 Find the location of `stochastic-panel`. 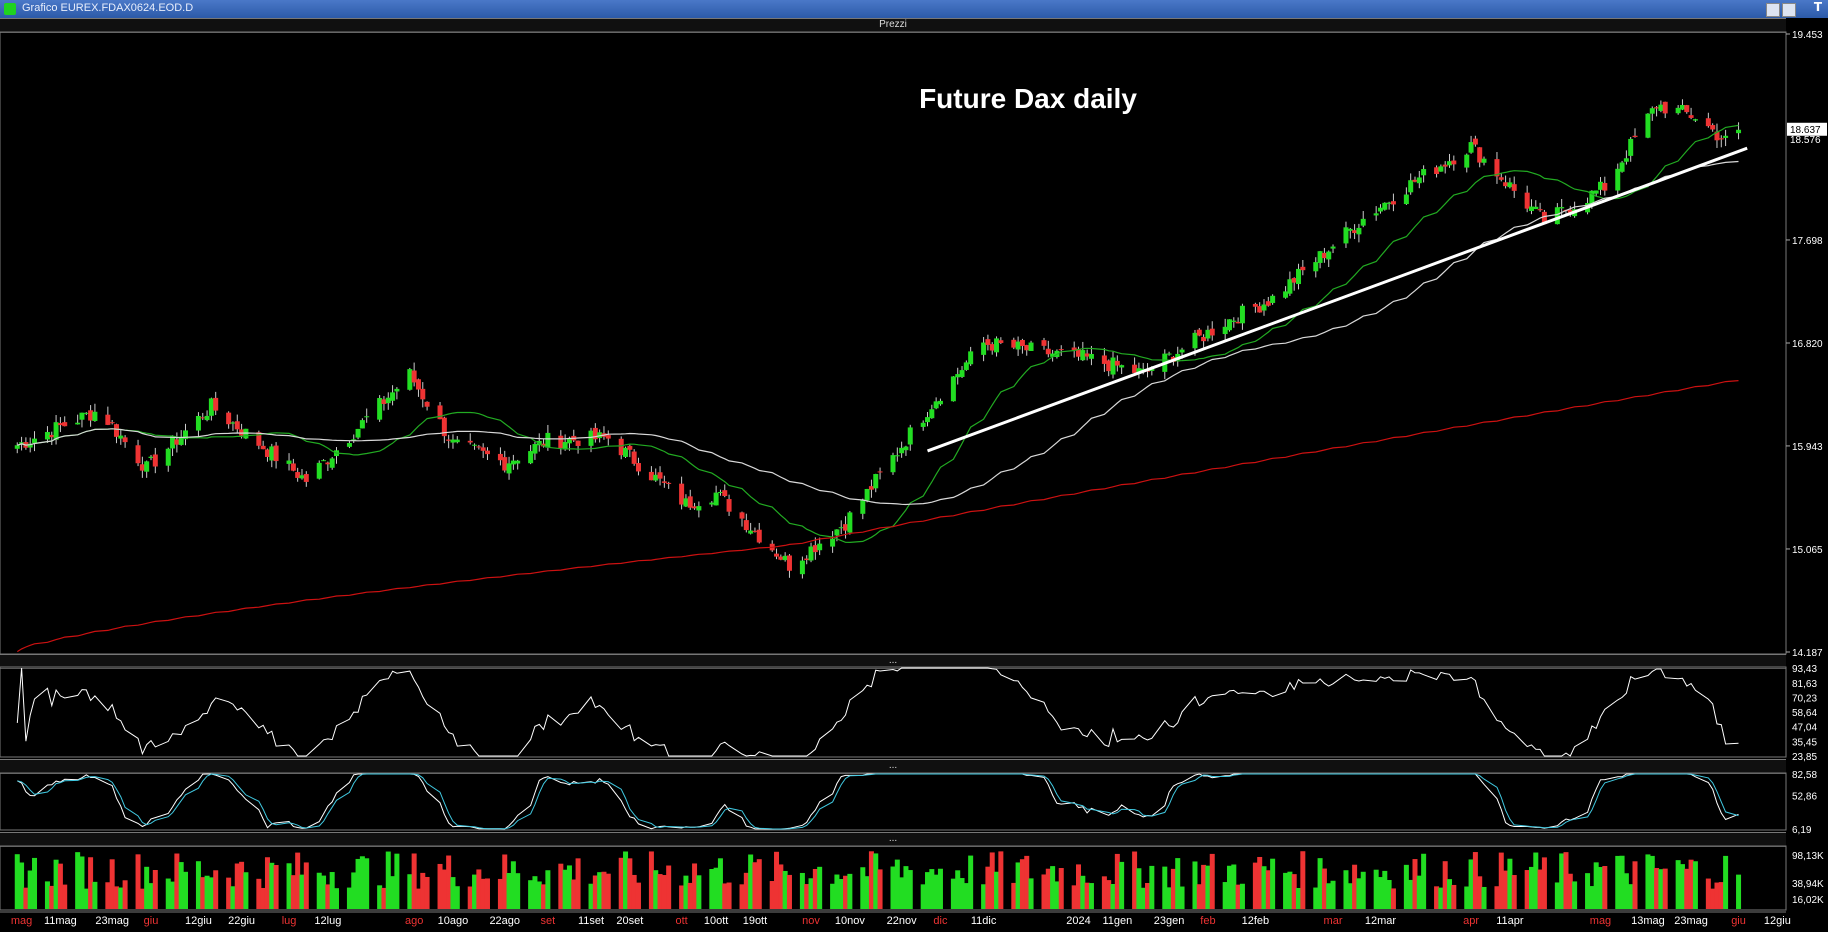

stochastic-panel is located at coordinates (878, 801).